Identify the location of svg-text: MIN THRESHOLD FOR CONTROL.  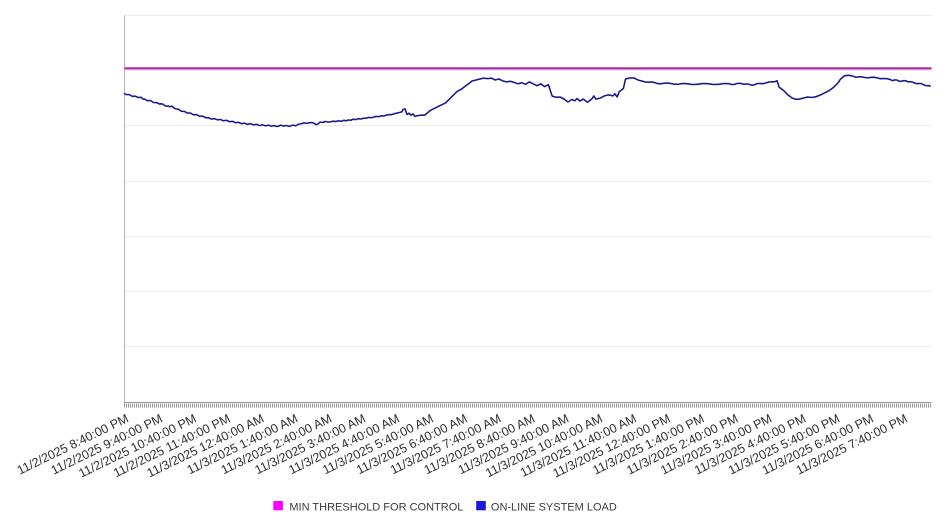
(376, 507).